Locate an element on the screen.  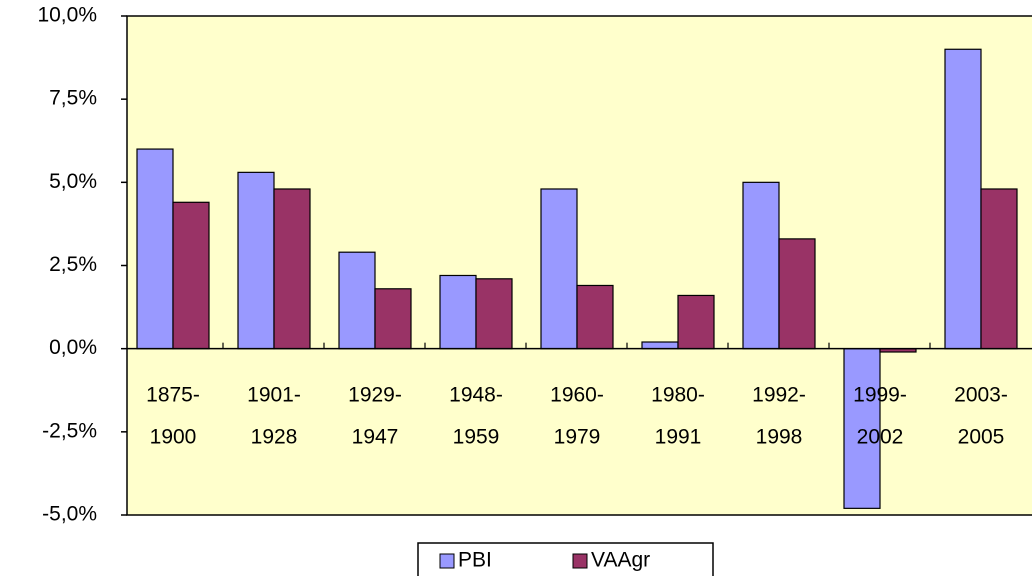
x-tick-label: 1928 is located at coordinates (274, 437).